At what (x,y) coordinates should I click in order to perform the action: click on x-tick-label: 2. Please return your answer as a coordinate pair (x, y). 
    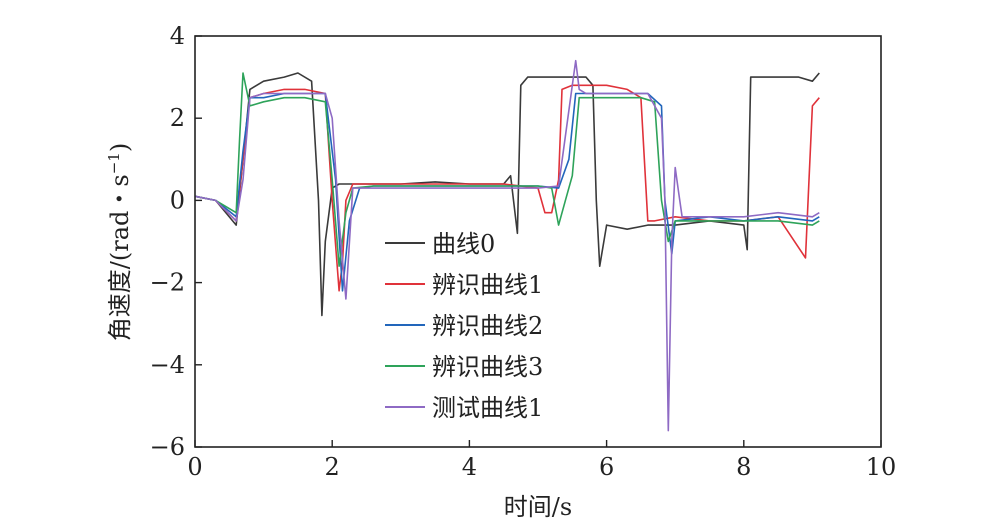
    Looking at the image, I should click on (332, 467).